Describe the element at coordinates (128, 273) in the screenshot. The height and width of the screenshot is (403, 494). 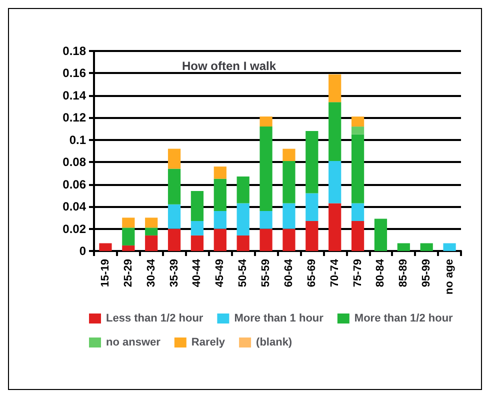
I see `x-tick-label: 25-29` at that location.